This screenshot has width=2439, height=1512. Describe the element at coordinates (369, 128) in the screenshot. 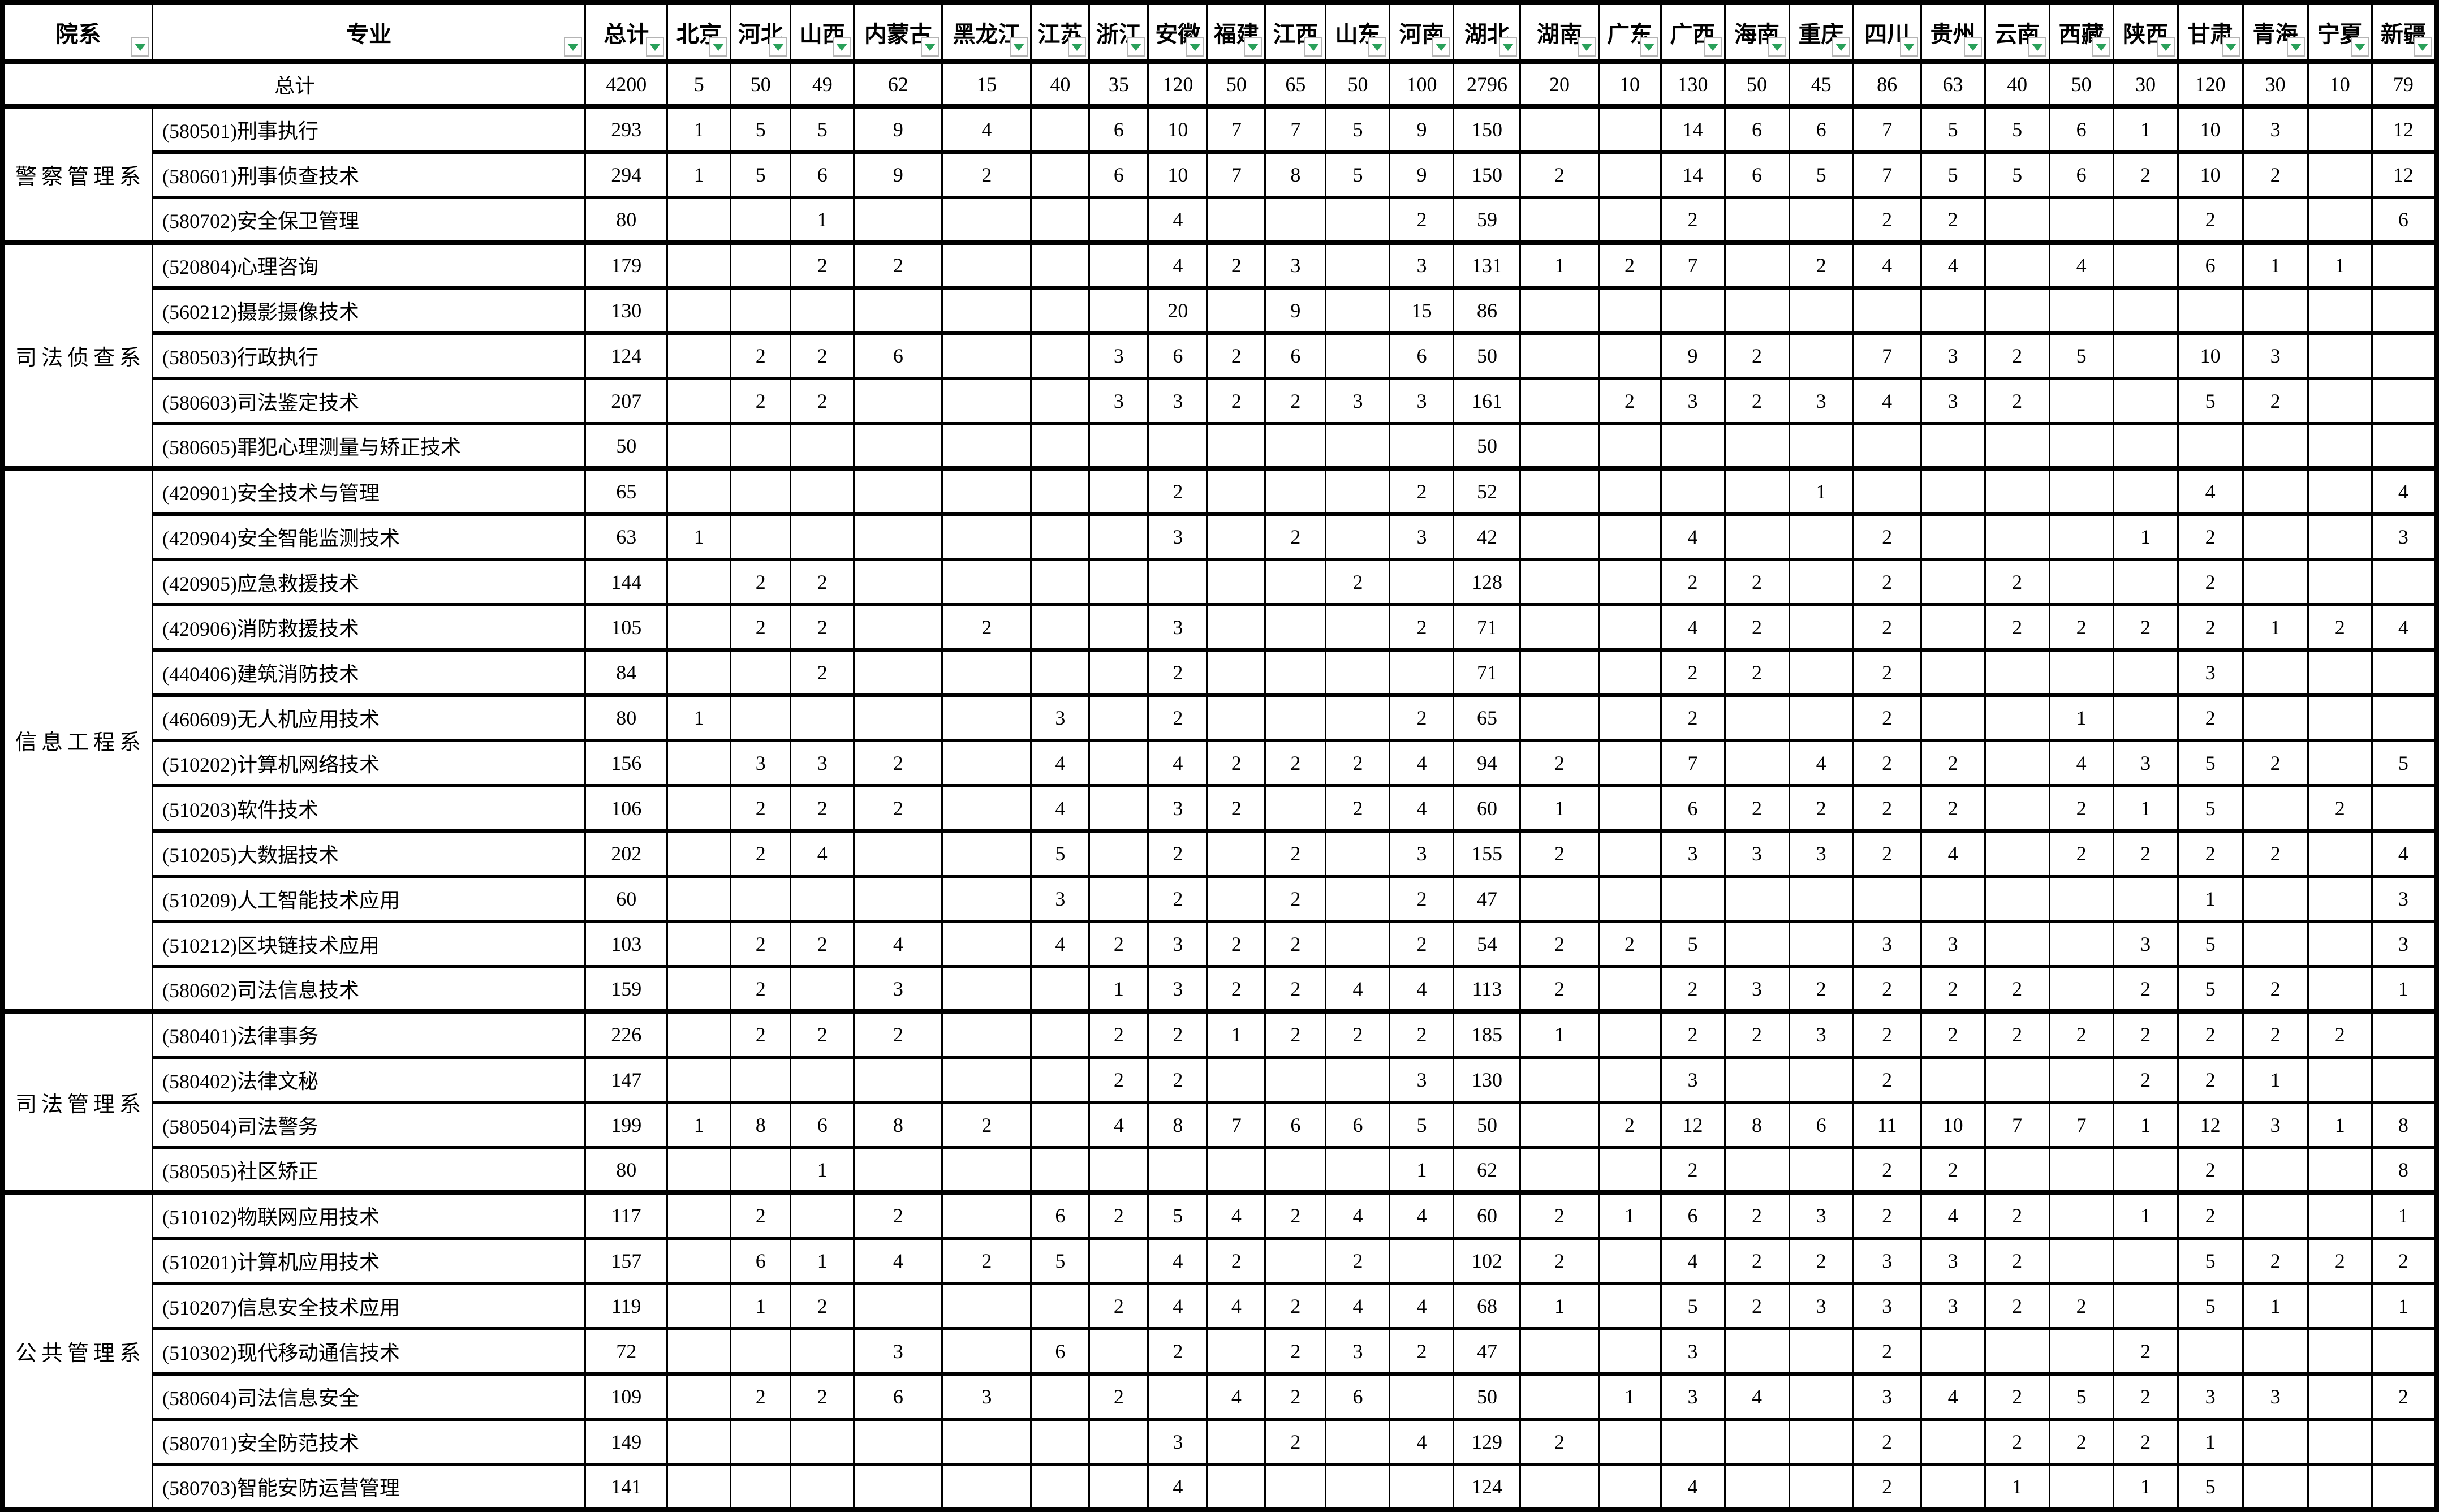

I see `major-name-cell: (580501)刑事执行` at that location.